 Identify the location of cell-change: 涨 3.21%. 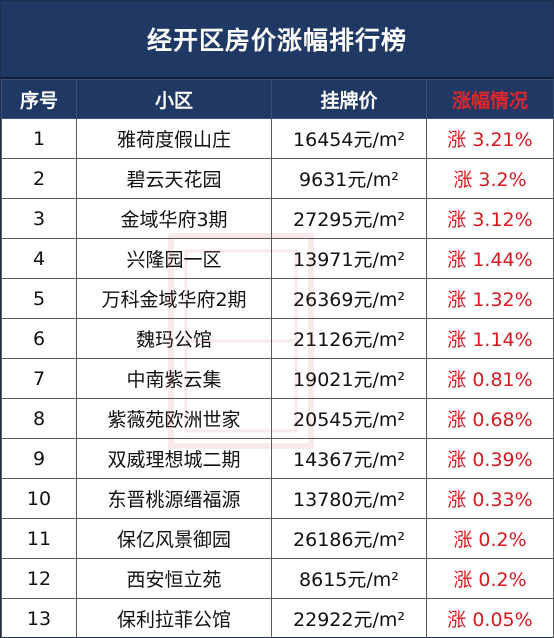
(490, 138).